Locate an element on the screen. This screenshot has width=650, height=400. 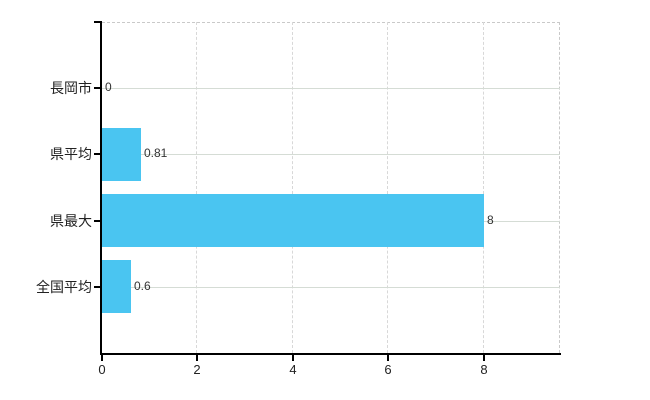
value-label-3: 8 is located at coordinates (490, 220).